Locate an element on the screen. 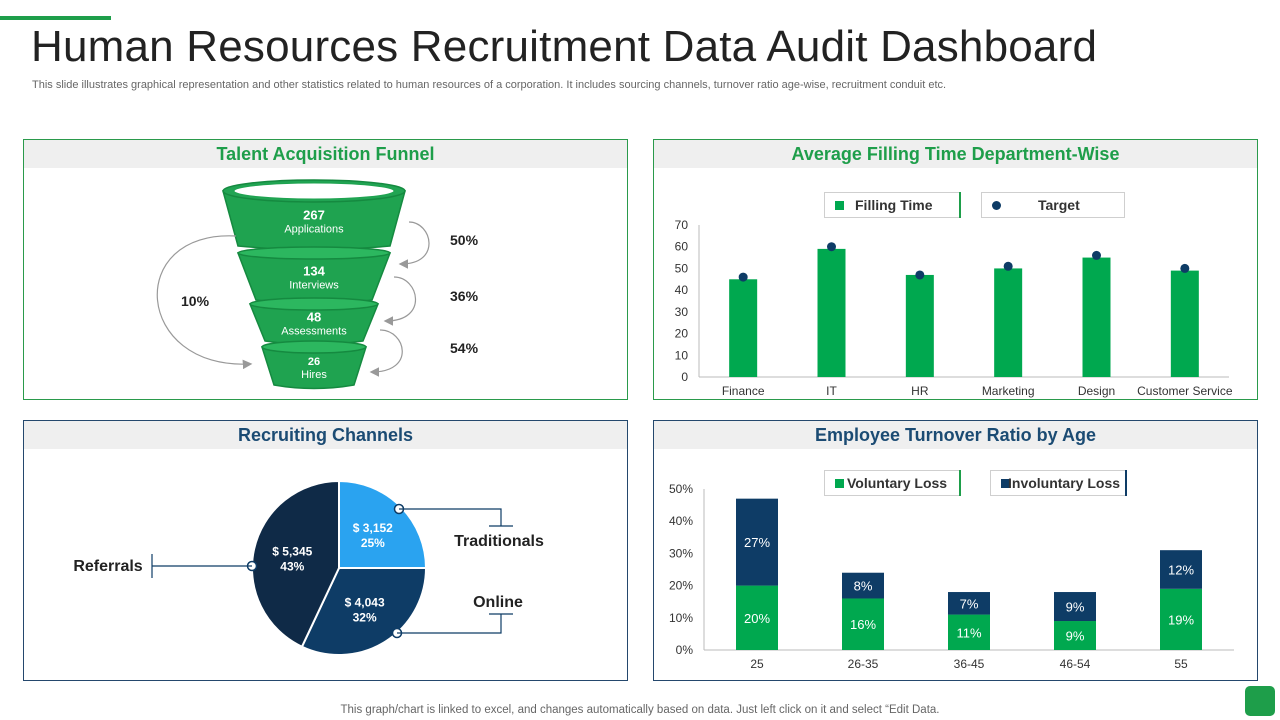 The height and width of the screenshot is (720, 1280). funnel-stage-label: Hires is located at coordinates (314, 375).